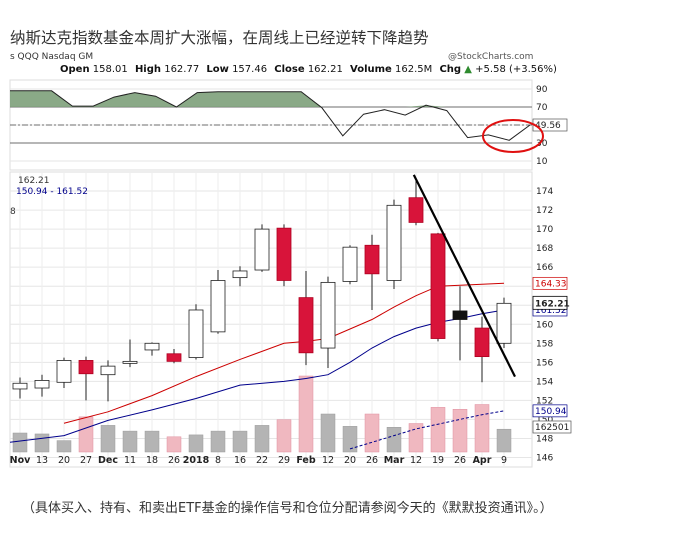 The width and height of the screenshot is (695, 540). I want to click on symbol-label: s QQQ Nasdaq GM, so click(52, 57).